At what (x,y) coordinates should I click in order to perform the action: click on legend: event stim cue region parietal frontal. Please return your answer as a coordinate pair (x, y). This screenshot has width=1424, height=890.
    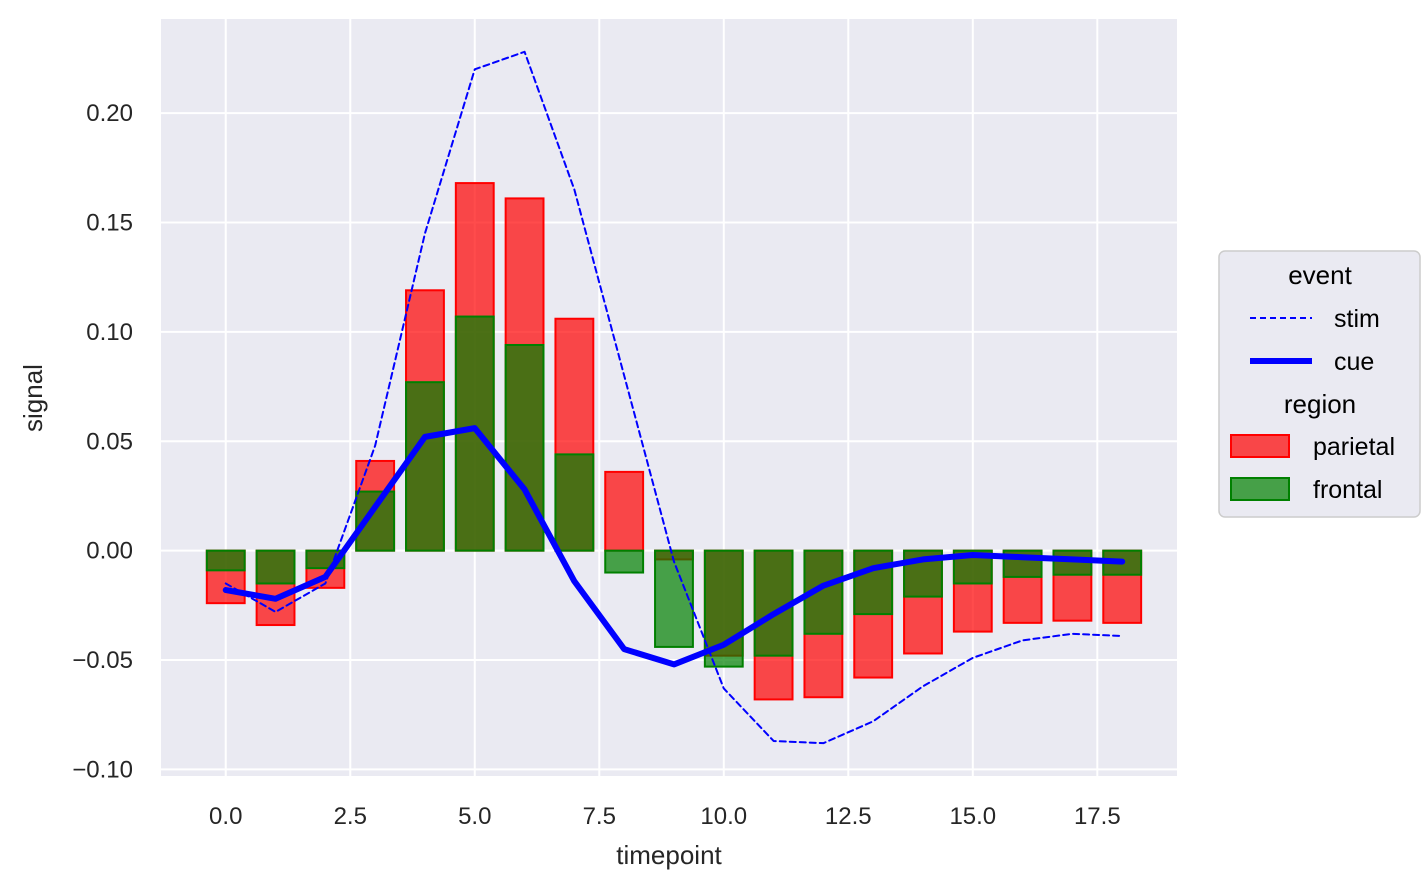
    Looking at the image, I should click on (1319, 384).